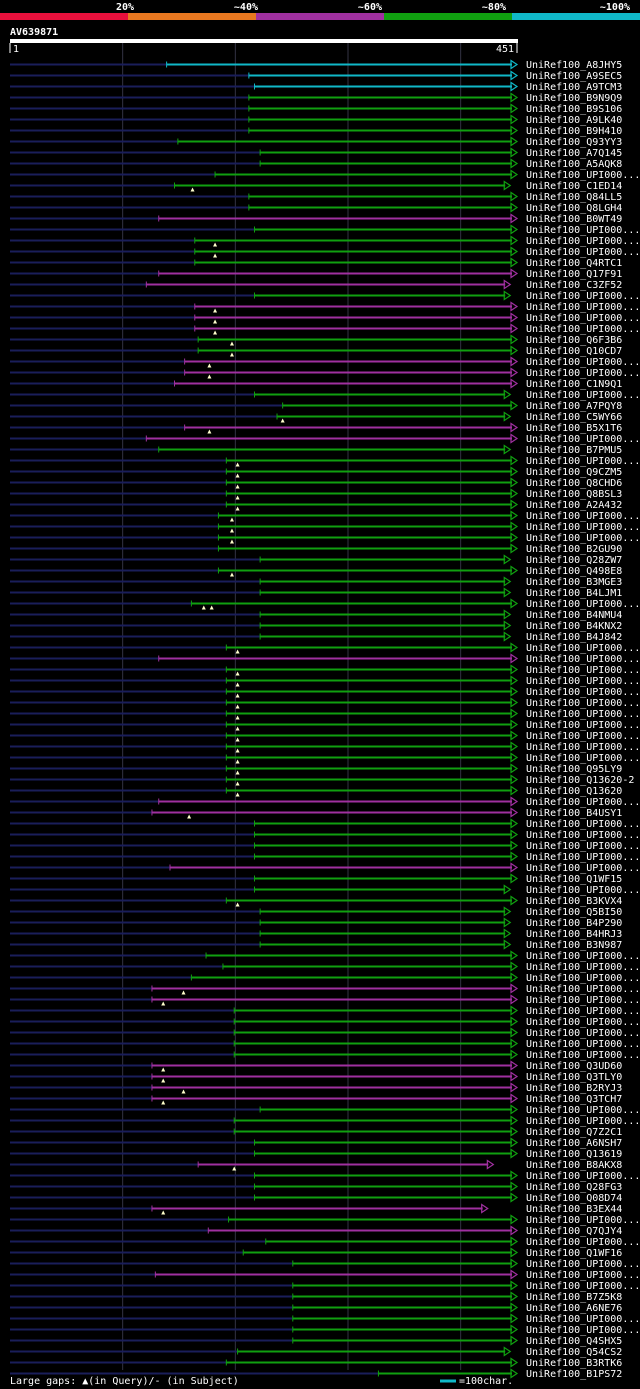  What do you see at coordinates (574, 1308) in the screenshot?
I see `hit-label: UniRef100_A6NE76` at bounding box center [574, 1308].